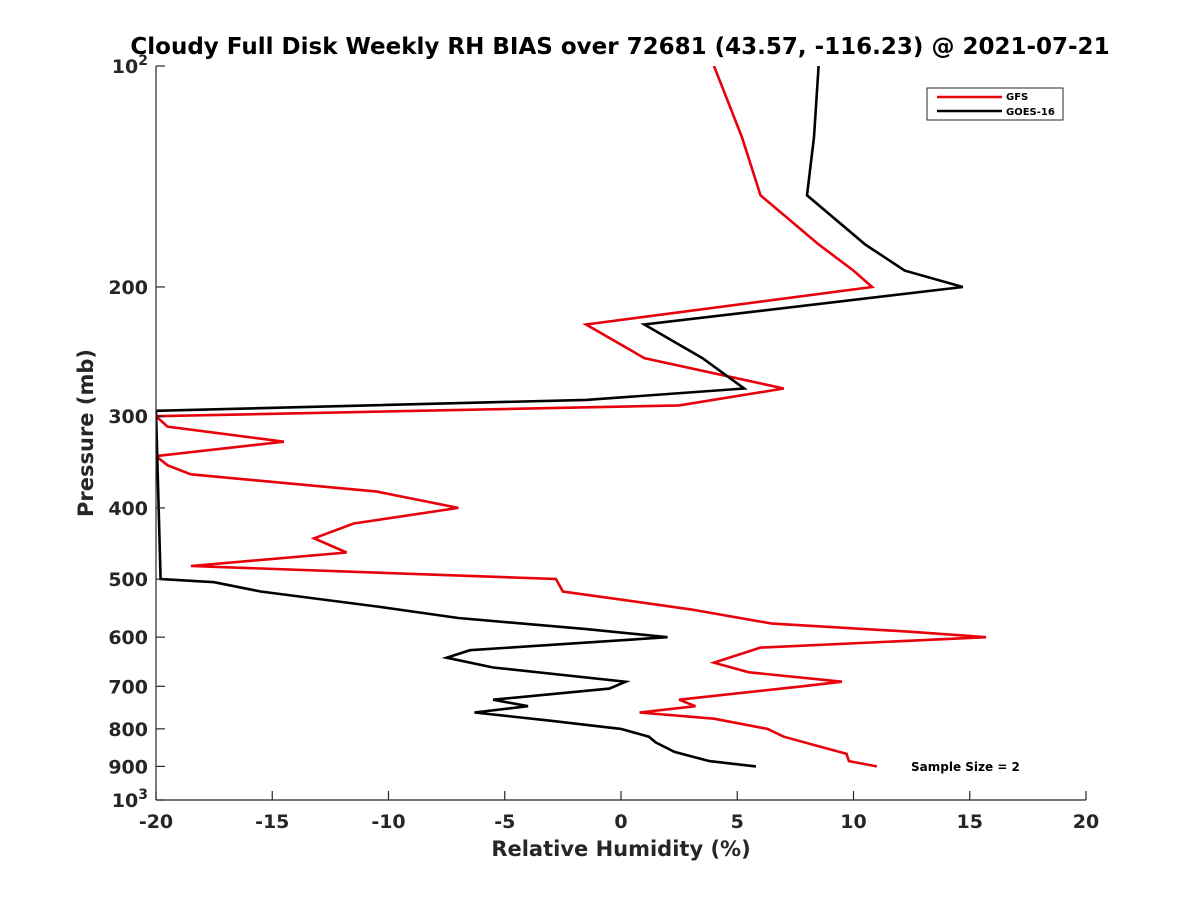 The height and width of the screenshot is (900, 1200). What do you see at coordinates (272, 822) in the screenshot?
I see `x-tick-label: -15` at bounding box center [272, 822].